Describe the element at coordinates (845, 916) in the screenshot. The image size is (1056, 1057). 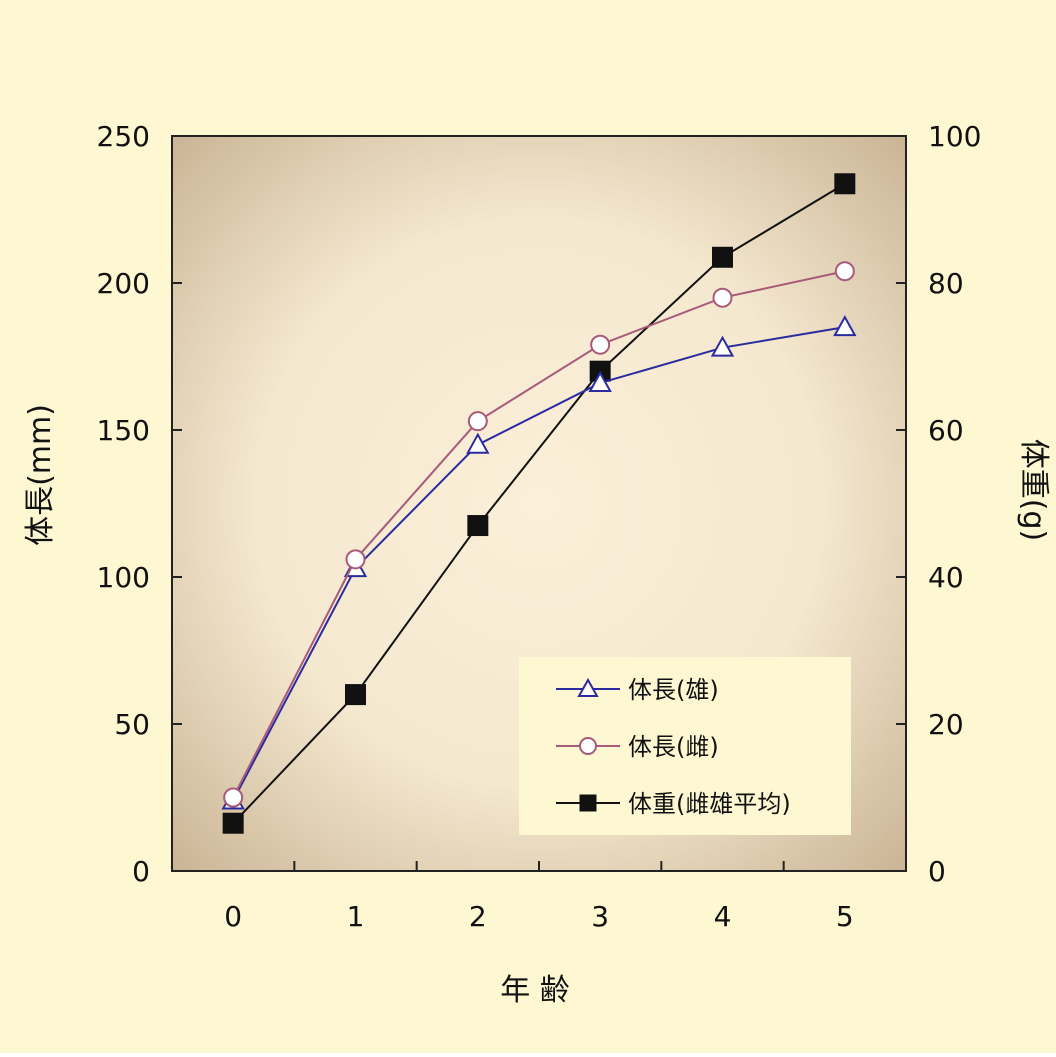
I see `x-tick-label: 5` at that location.